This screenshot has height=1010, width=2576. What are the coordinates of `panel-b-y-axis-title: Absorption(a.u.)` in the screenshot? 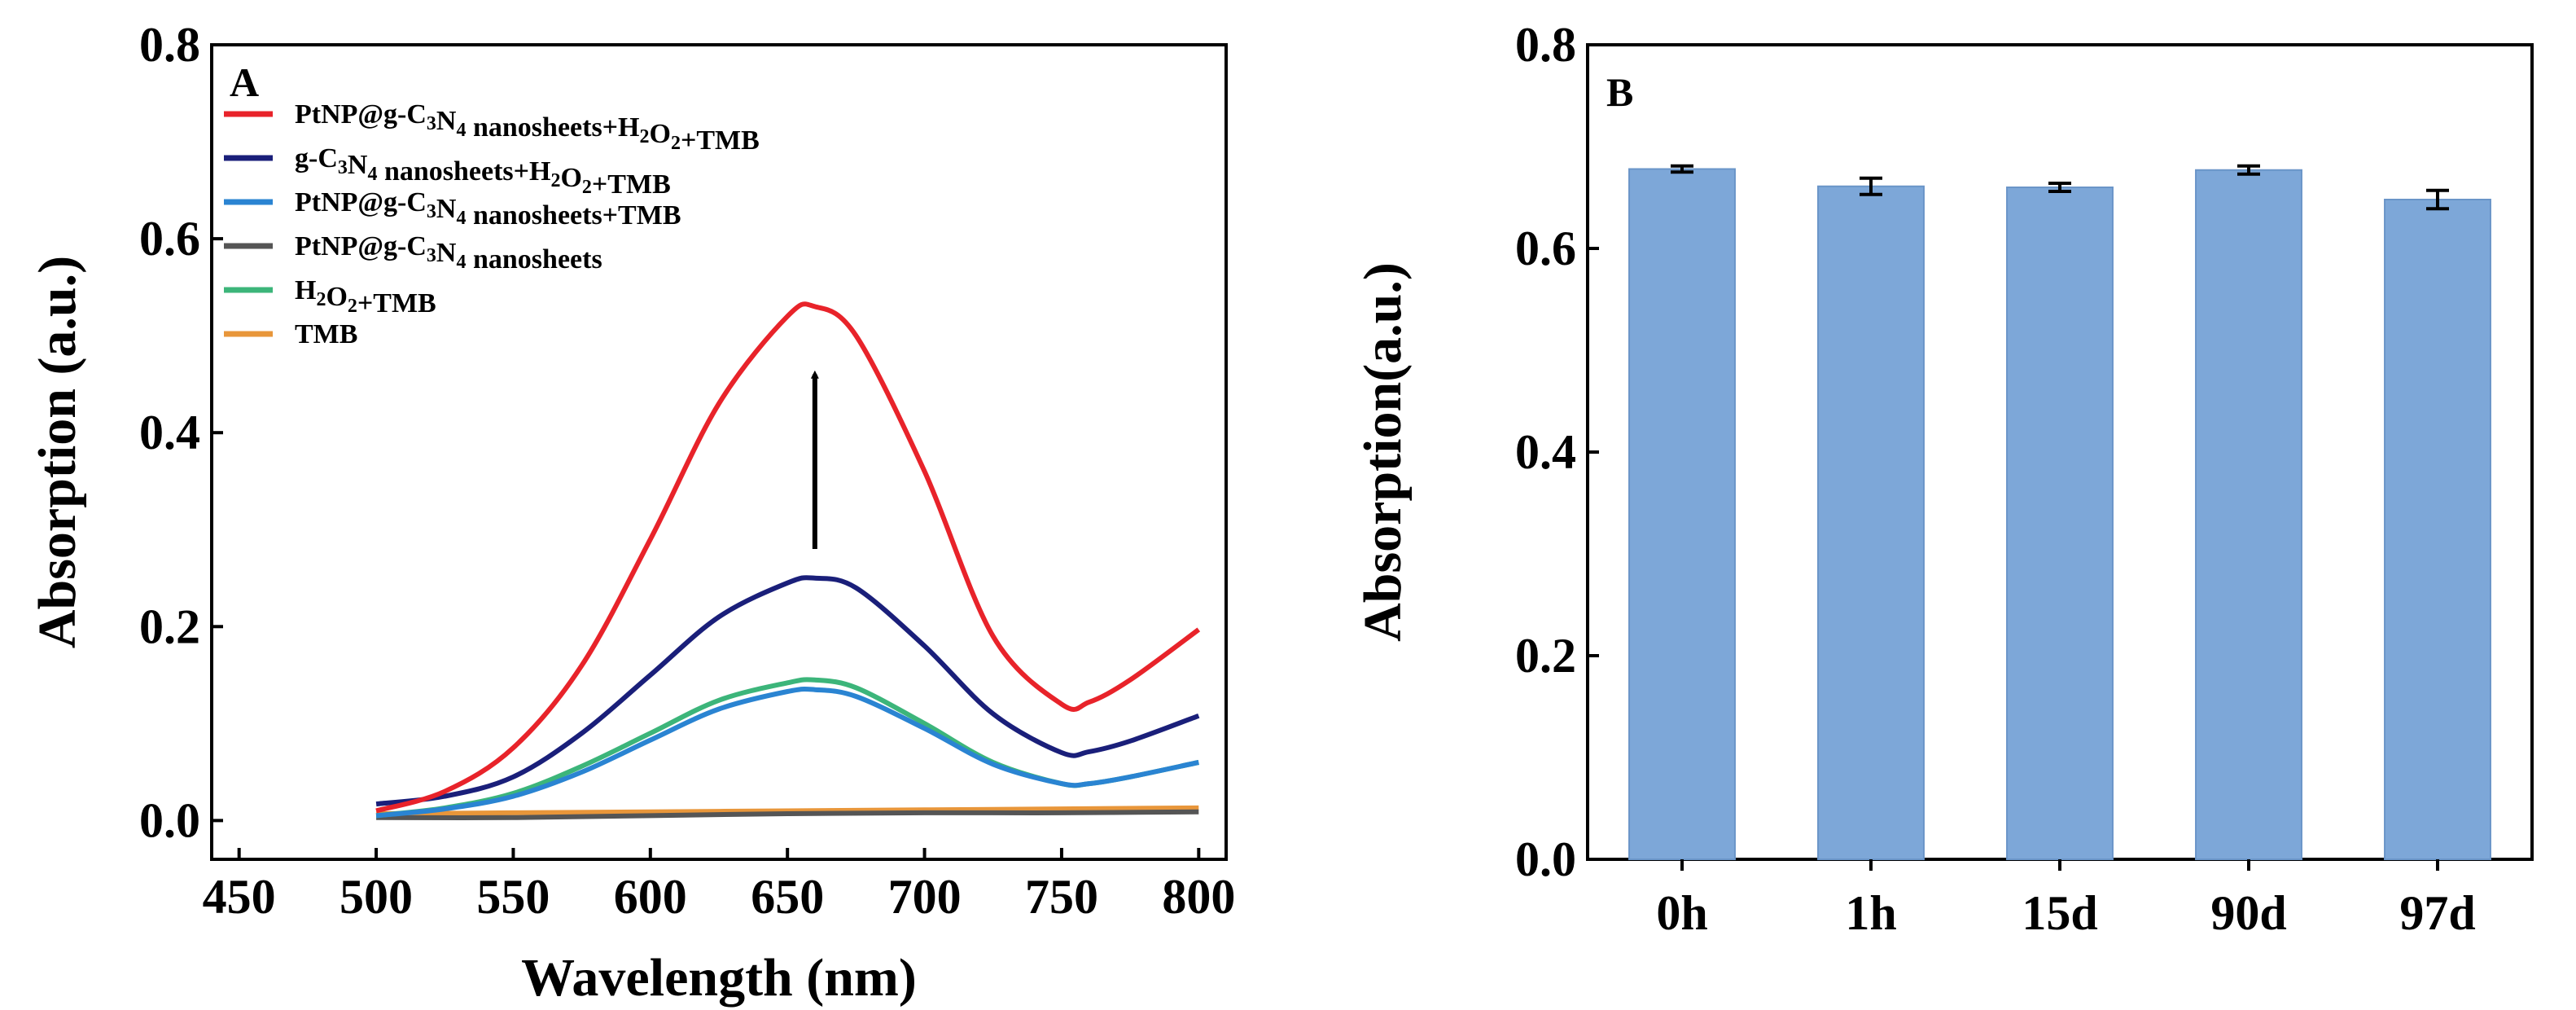 It's located at (1383, 452).